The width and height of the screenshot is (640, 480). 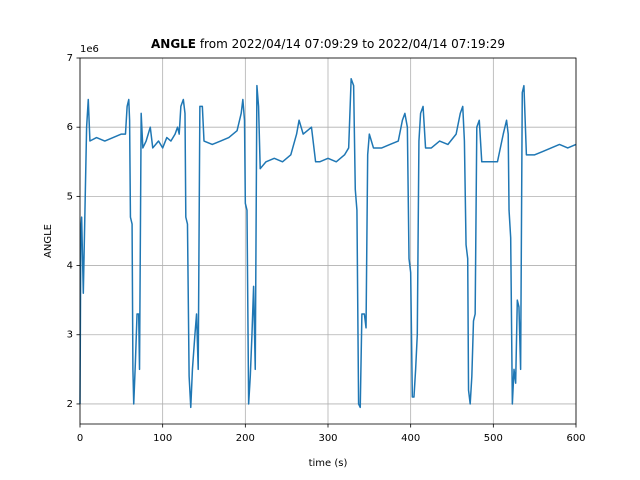 I want to click on y-tick-label: 5, so click(x=70, y=196).